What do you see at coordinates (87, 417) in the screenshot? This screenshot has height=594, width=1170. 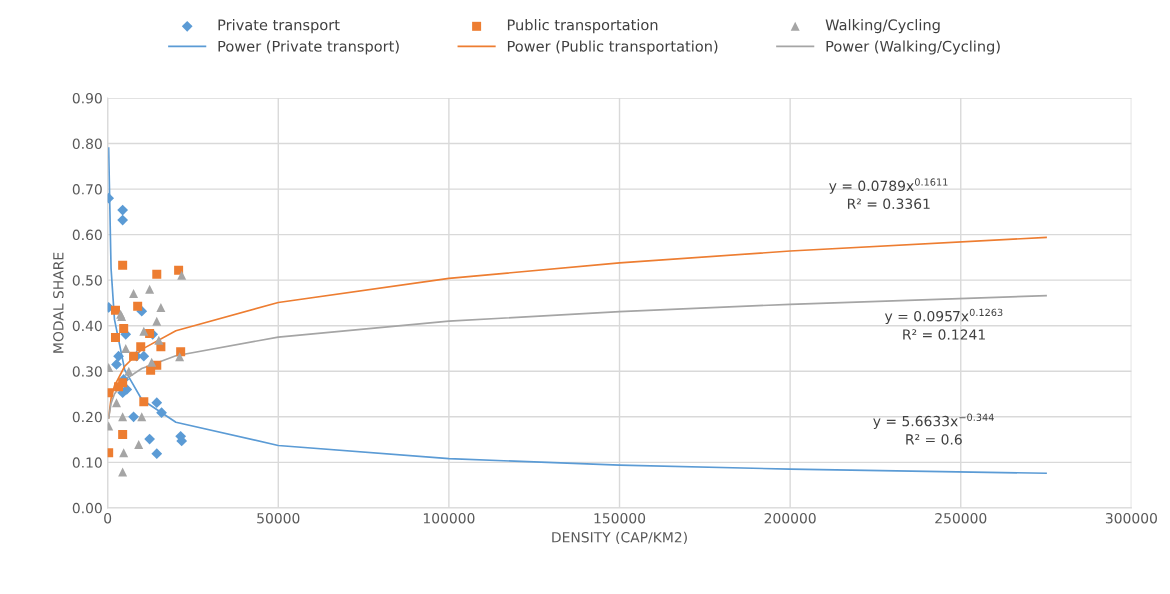 I see `y-tick-label: 0.20` at bounding box center [87, 417].